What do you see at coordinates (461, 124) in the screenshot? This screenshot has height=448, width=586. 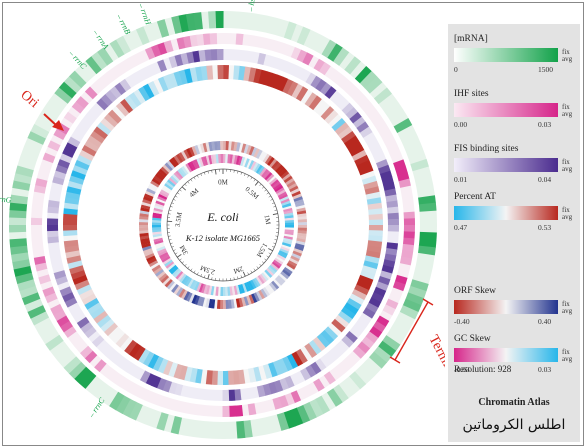 I see `legend-min: 0.00` at bounding box center [461, 124].